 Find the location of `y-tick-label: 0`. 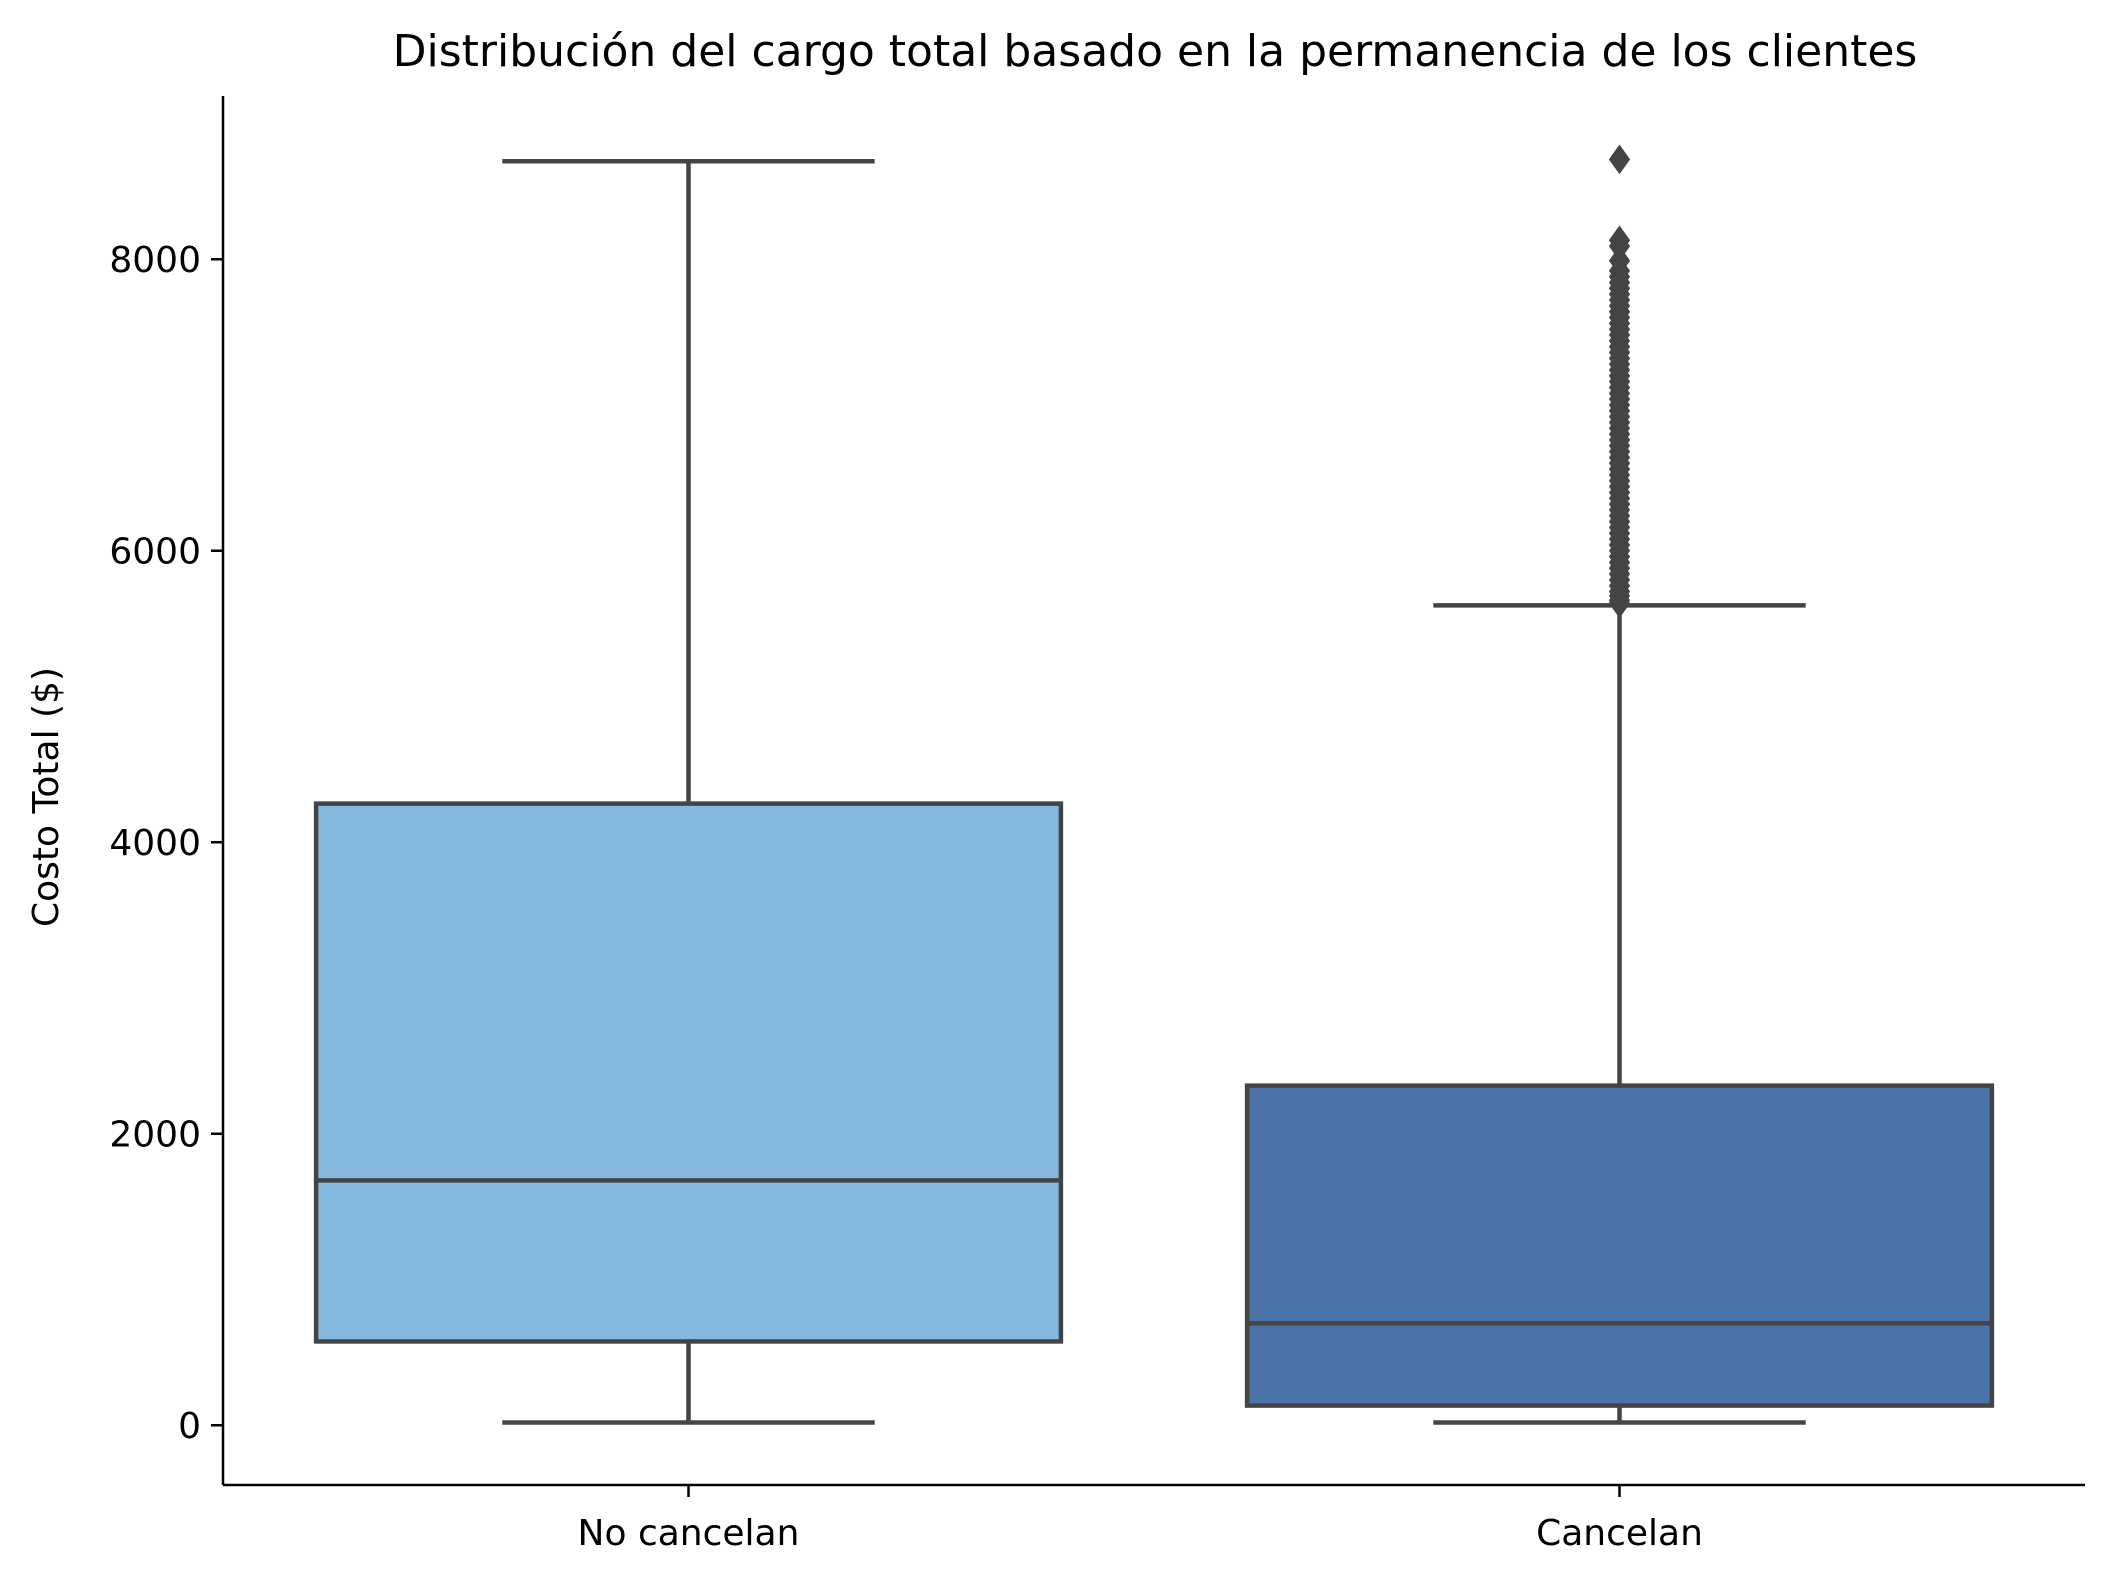

y-tick-label: 0 is located at coordinates (189, 1426).